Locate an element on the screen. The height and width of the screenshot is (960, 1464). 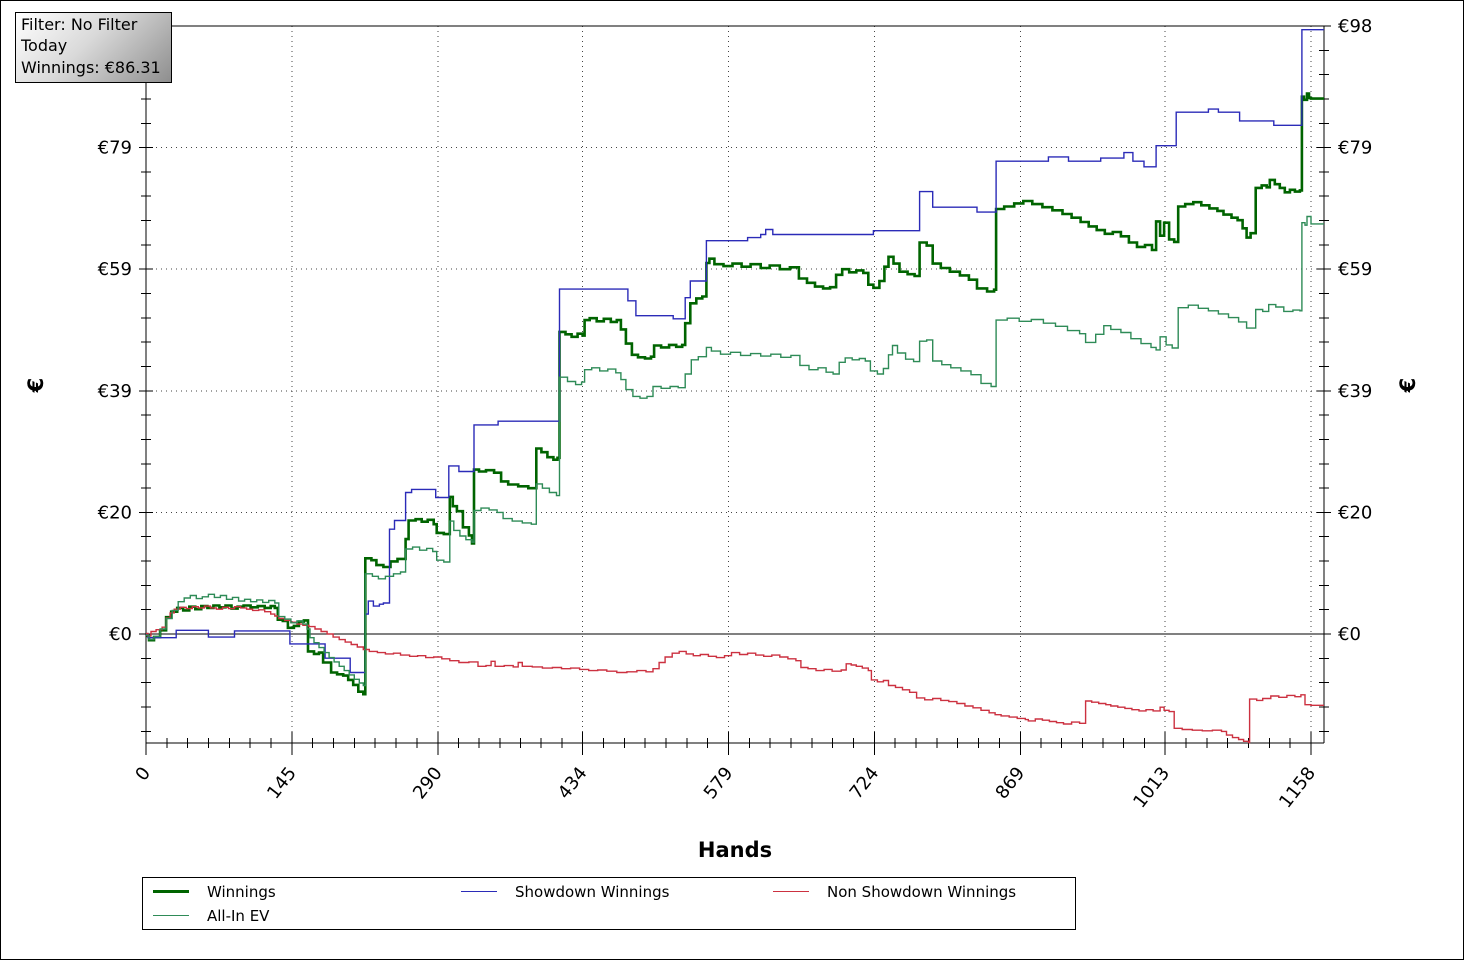
legend-item-all-in-ev: All-In EV is located at coordinates (307, 916).